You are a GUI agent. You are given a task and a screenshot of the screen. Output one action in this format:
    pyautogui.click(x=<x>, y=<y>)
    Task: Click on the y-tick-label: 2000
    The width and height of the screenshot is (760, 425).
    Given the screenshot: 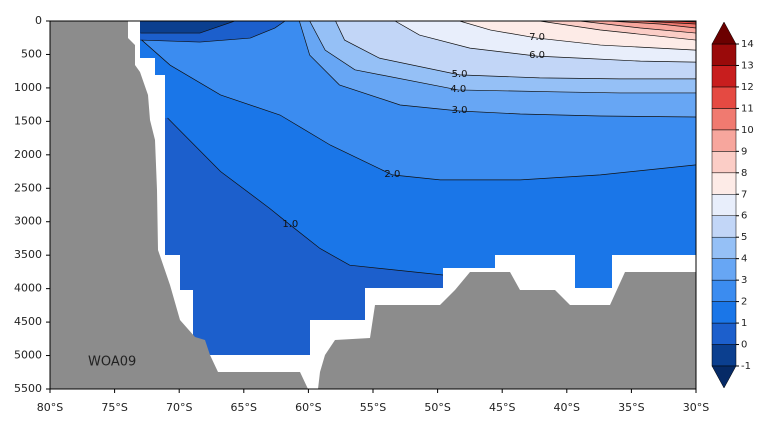 What is the action you would take?
    pyautogui.click(x=28, y=154)
    